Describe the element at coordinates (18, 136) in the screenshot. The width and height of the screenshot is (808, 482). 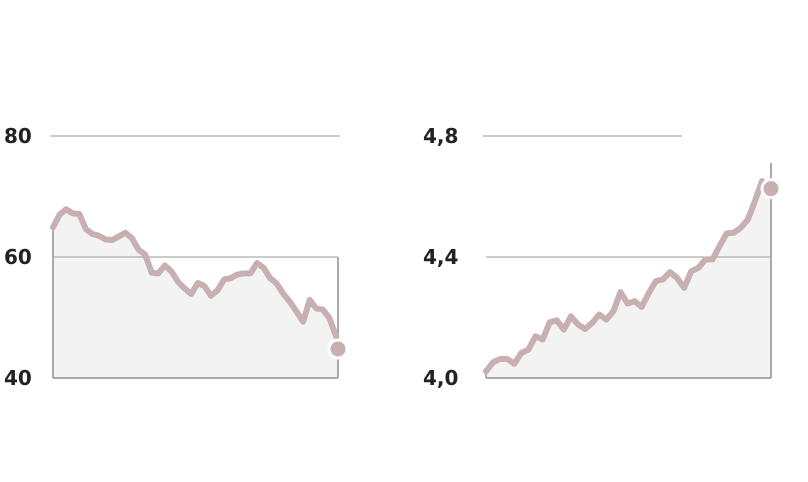
I see `y-tick-label: 80` at that location.